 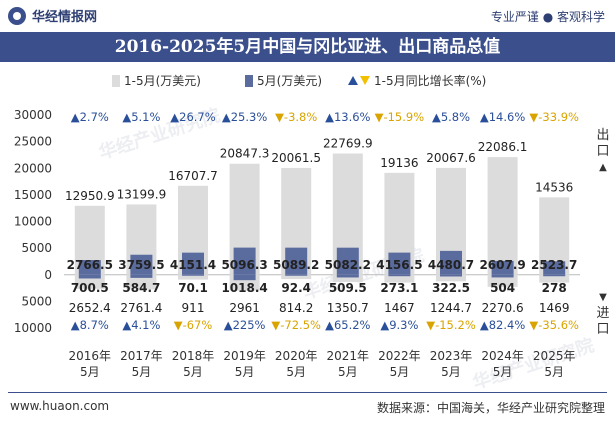 I want to click on side-label-import: ▼ 进口, so click(x=603, y=314).